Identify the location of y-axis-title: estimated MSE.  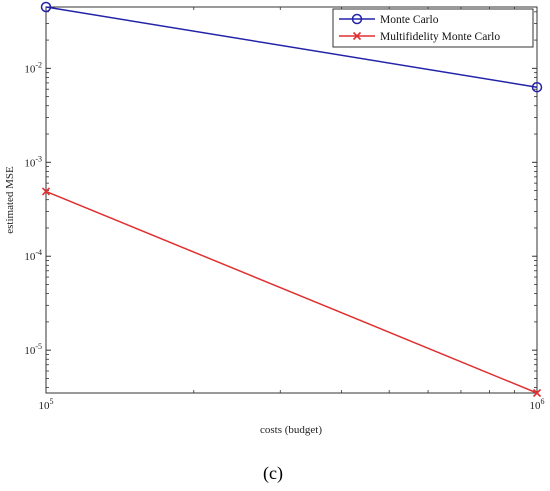
(10, 200).